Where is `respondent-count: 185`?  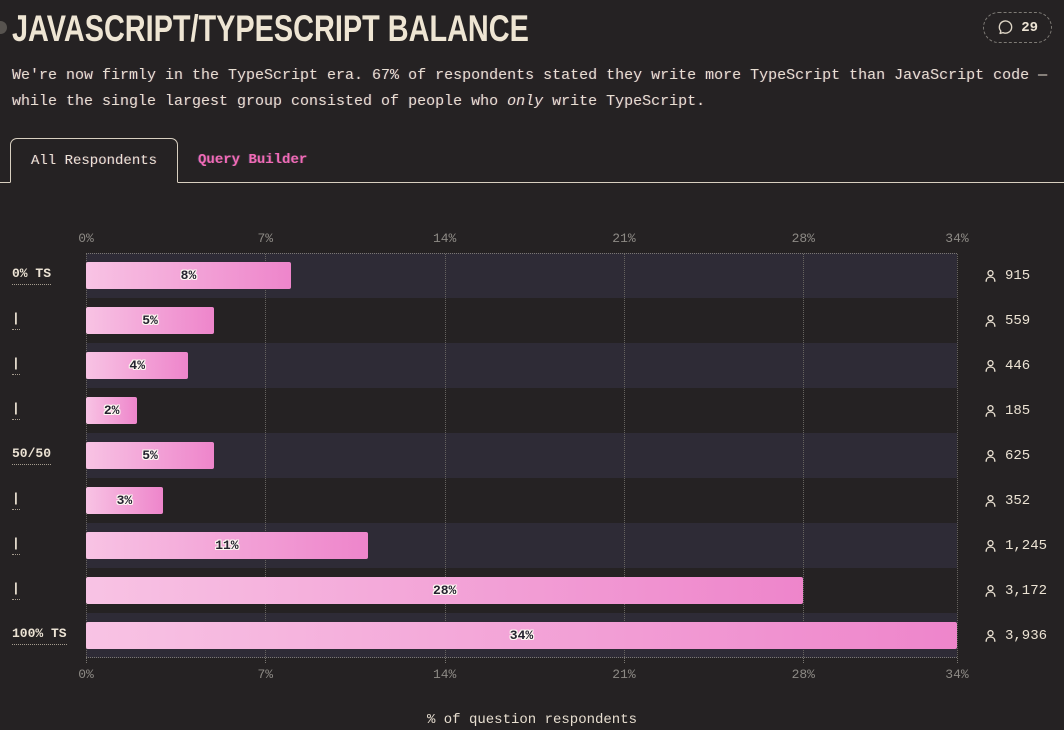
respondent-count: 185 is located at coordinates (1004, 410).